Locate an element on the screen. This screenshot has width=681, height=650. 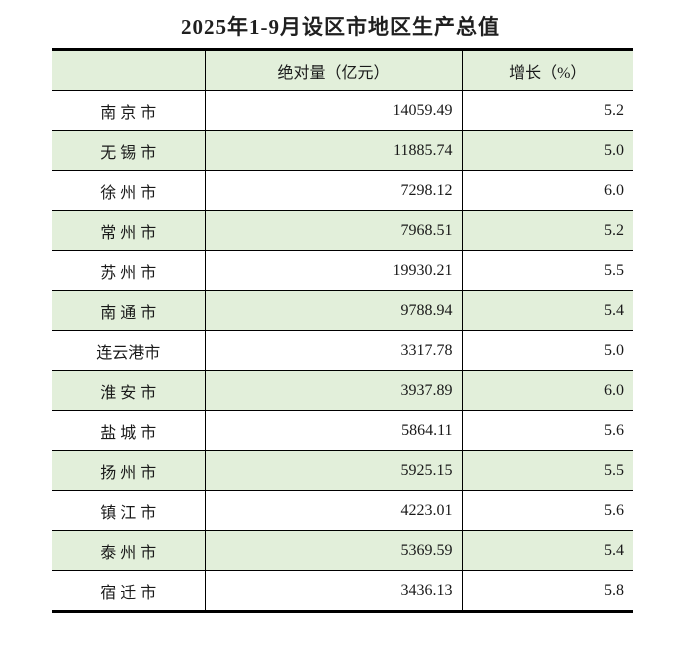
header-row: 绝对量（亿元） 增长（%） is located at coordinates (342, 70).